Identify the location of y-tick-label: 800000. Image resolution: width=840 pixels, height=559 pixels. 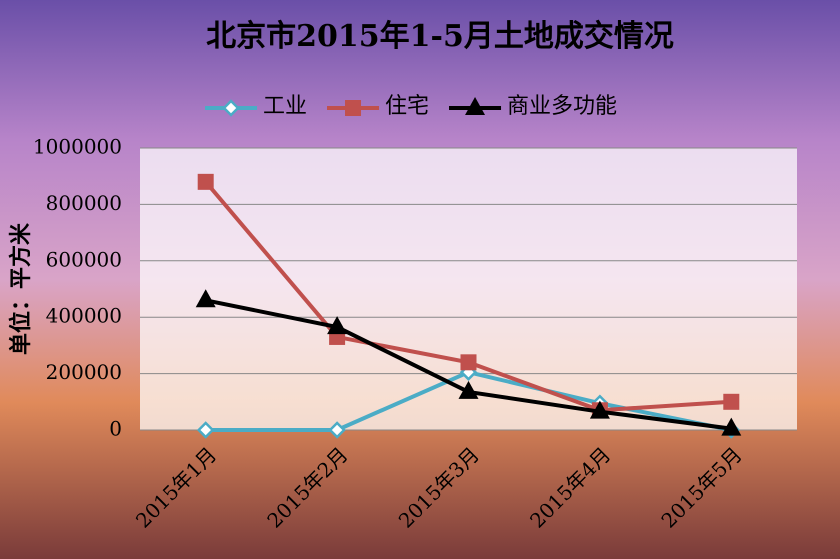
(84, 203).